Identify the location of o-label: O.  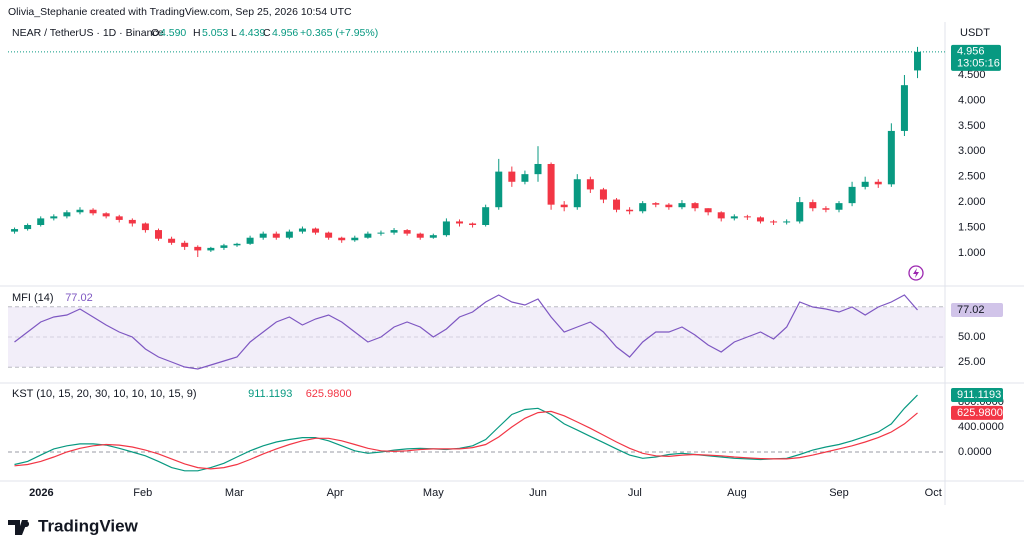
(155, 33).